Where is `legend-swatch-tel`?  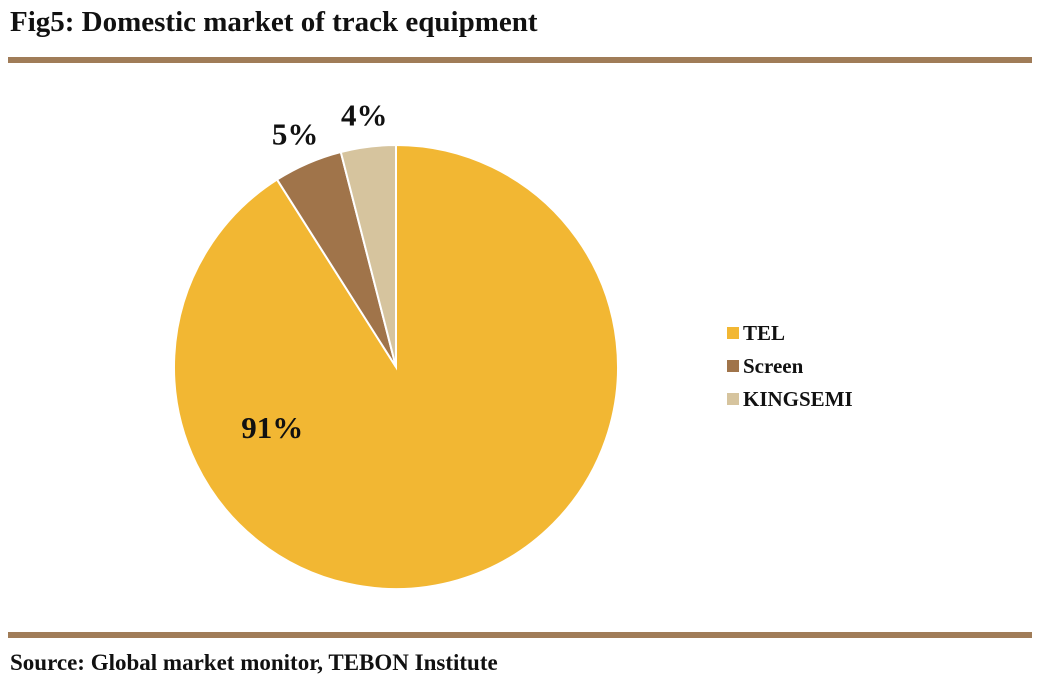
legend-swatch-tel is located at coordinates (733, 333).